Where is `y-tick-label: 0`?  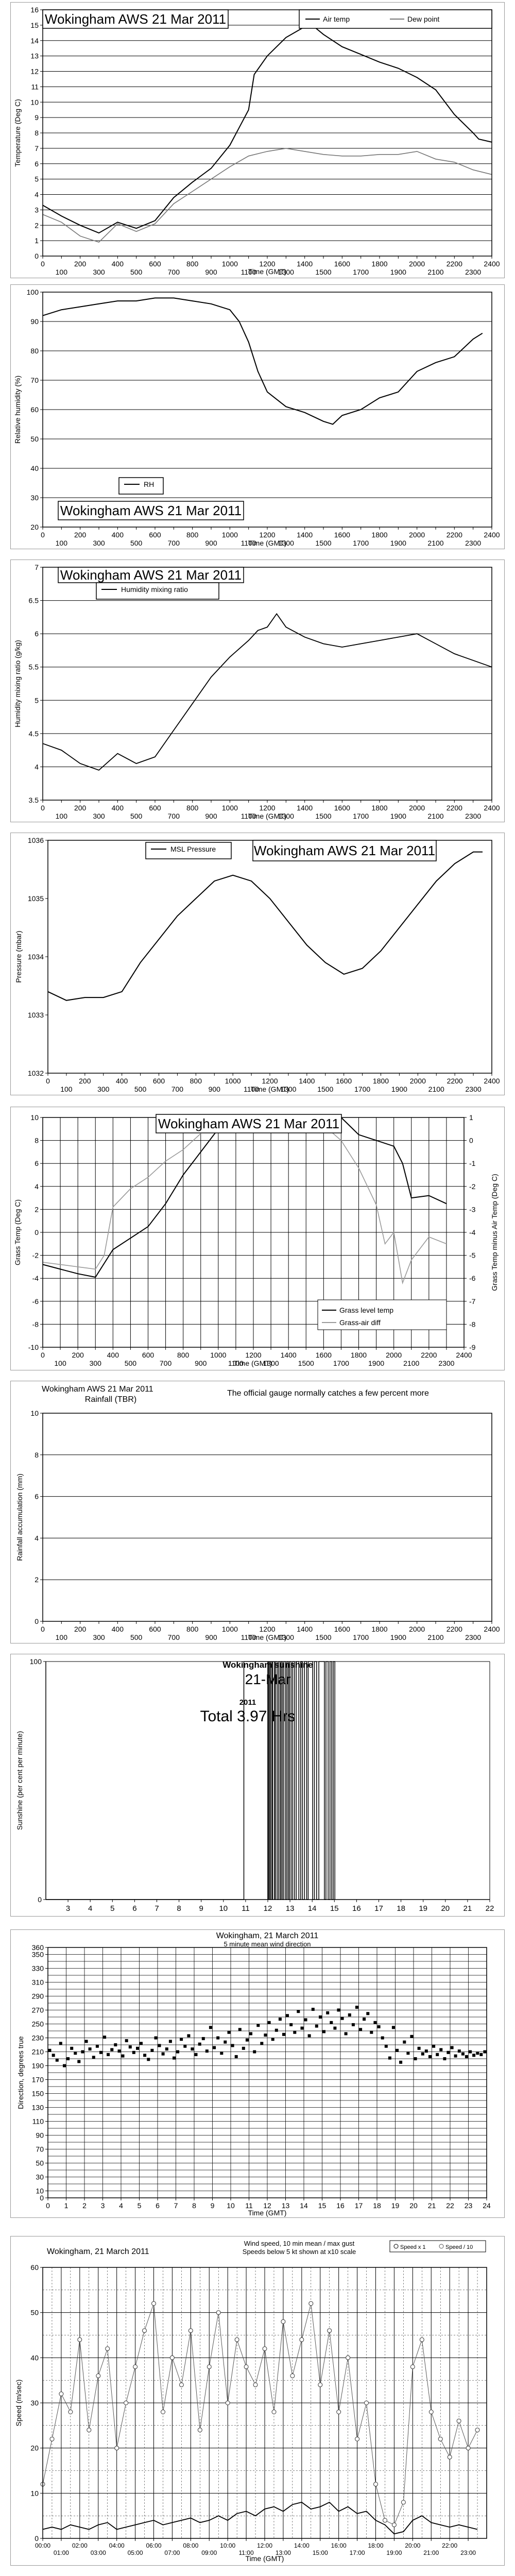
y-tick-label: 0 is located at coordinates (37, 1621).